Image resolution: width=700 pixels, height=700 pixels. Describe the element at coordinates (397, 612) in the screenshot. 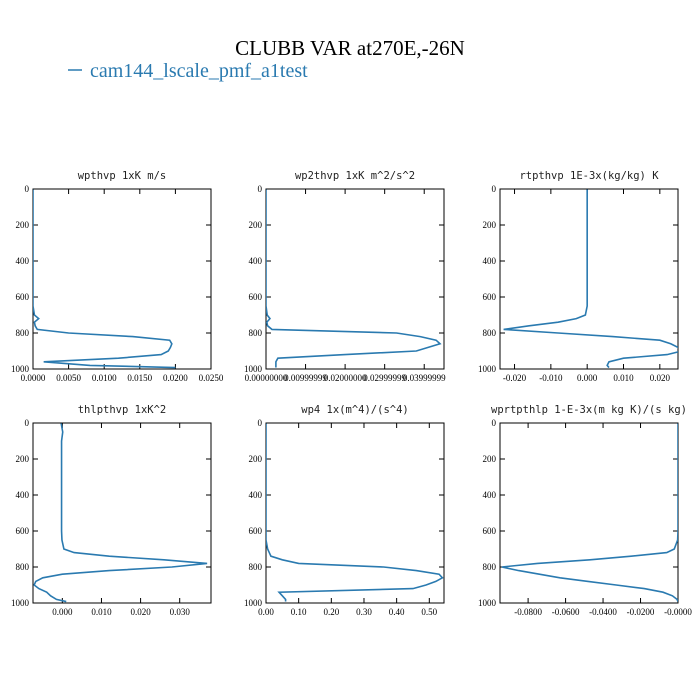

I see `x-tick-label: 0.40` at that location.